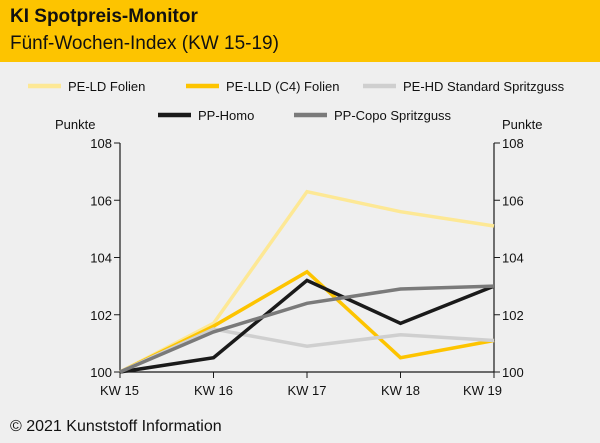 The image size is (600, 443). What do you see at coordinates (513, 143) in the screenshot?
I see `y-tick-label-right: 108` at bounding box center [513, 143].